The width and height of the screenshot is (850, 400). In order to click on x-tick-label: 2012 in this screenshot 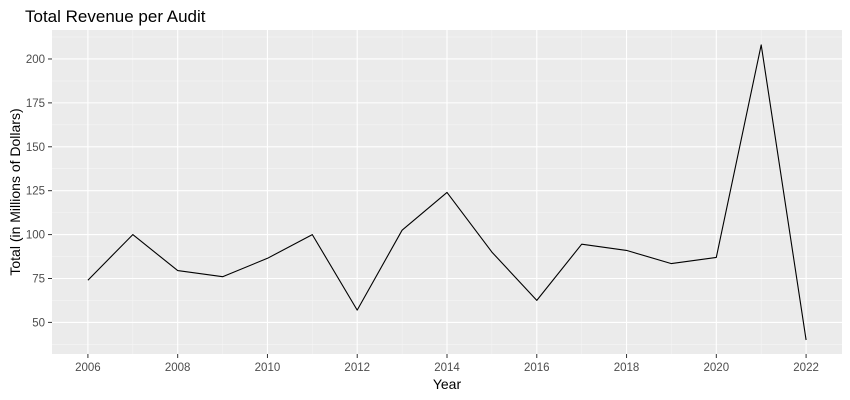, I will do `click(357, 368)`.